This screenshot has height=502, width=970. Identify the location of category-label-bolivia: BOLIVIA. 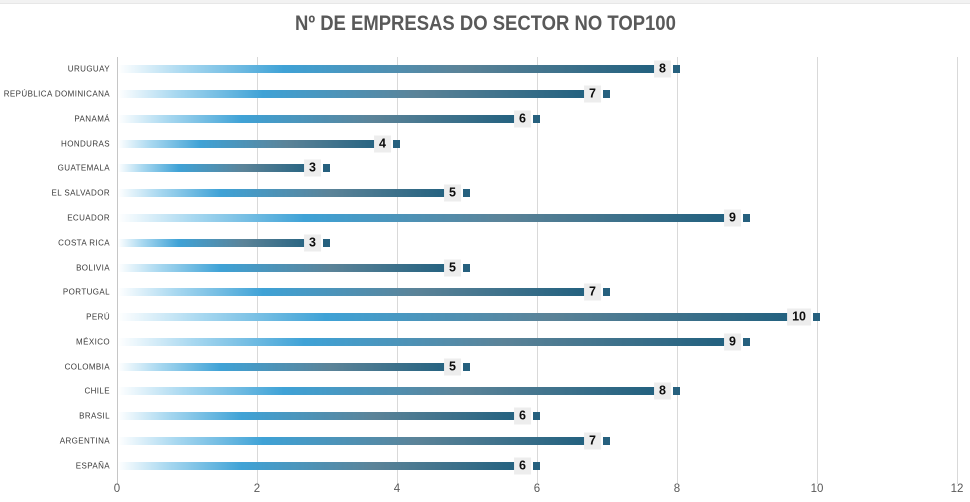
(93, 267).